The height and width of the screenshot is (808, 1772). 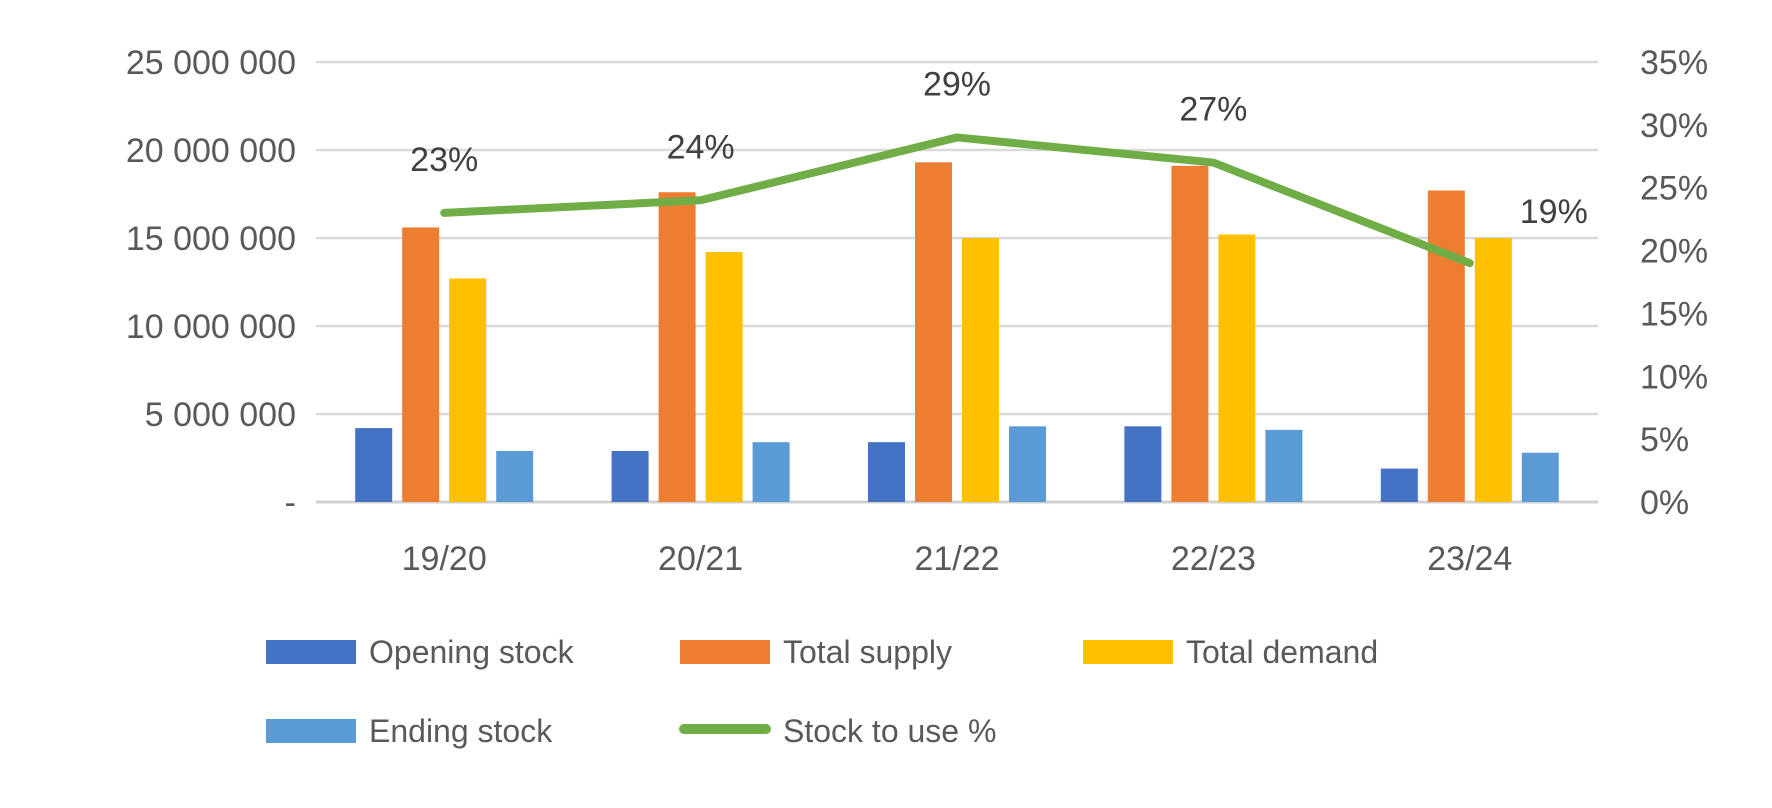 What do you see at coordinates (211, 63) in the screenshot?
I see `y-left-tick-label: 25 000 000` at bounding box center [211, 63].